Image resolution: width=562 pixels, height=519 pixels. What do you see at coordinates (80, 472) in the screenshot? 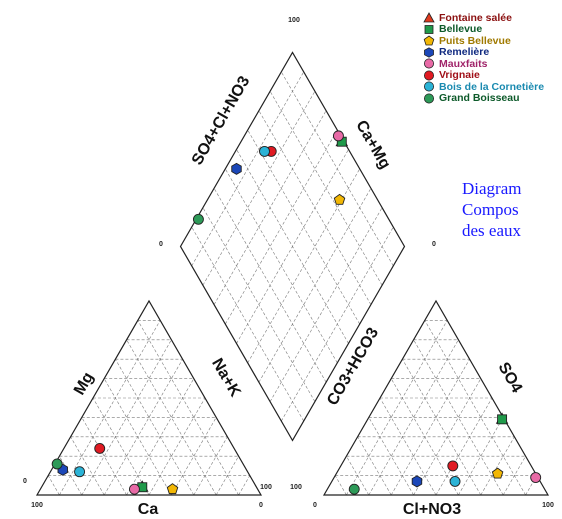
I see `cation-point-bois-de-la-cornetiere` at bounding box center [80, 472].